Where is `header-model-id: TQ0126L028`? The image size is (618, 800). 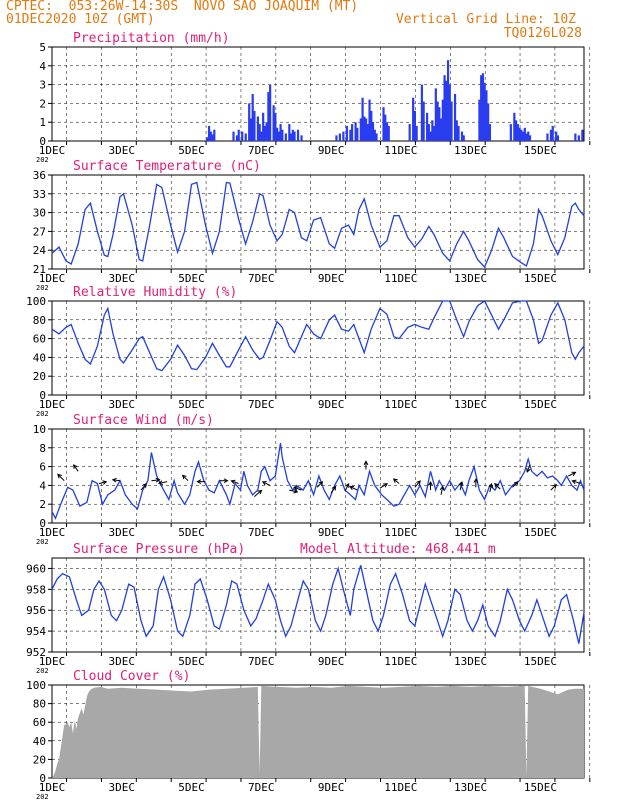
header-model-id: TQ0126L028 is located at coordinates (542, 33).